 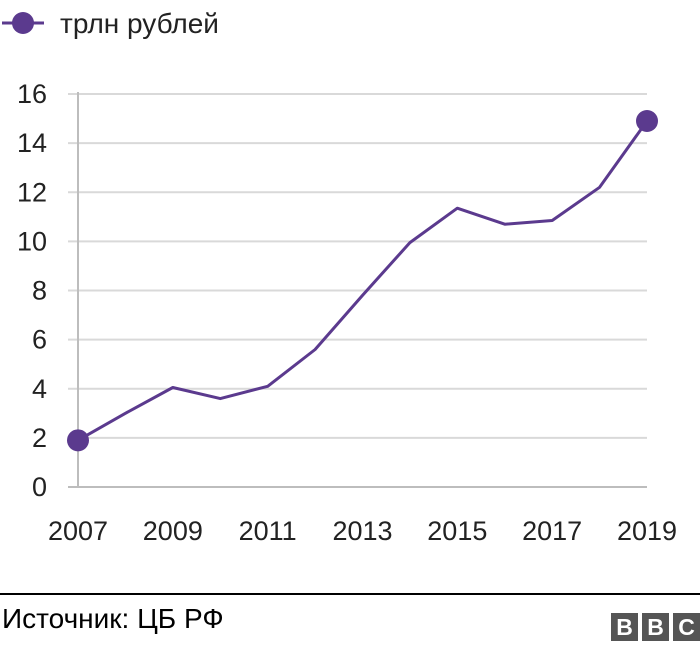 I want to click on y-tick-label: 0, so click(x=39, y=487).